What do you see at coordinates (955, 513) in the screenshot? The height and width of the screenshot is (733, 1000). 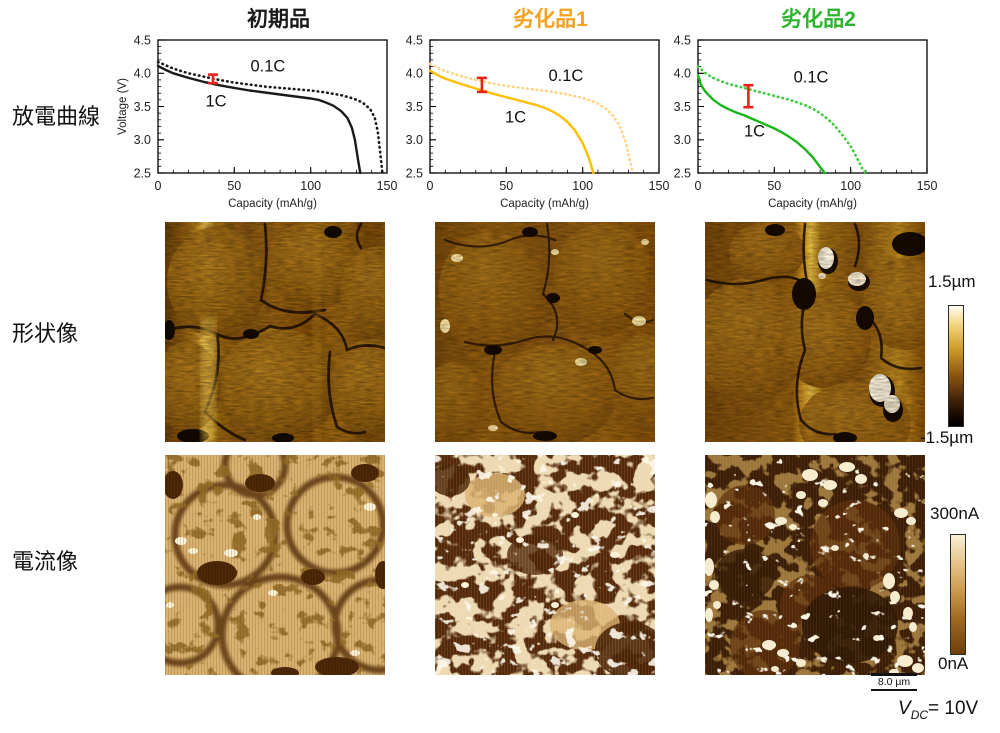 I see `current-colorbar-max-label: 300nA` at bounding box center [955, 513].